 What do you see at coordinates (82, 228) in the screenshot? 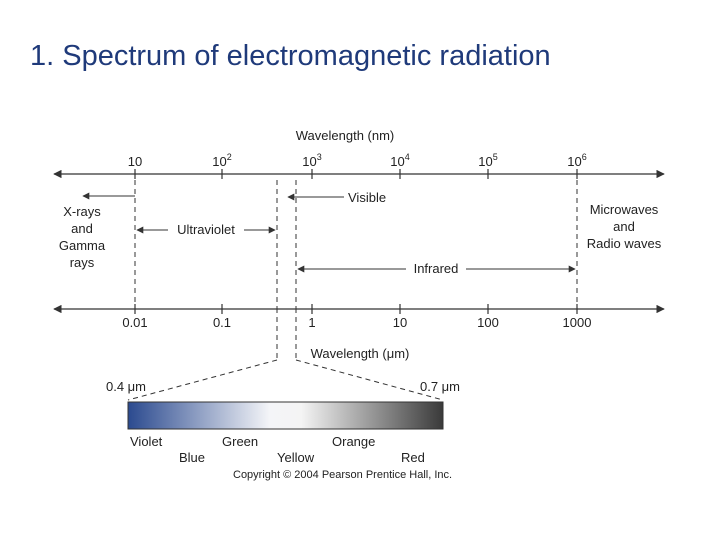
I see `xray-label-line: and` at bounding box center [82, 228].